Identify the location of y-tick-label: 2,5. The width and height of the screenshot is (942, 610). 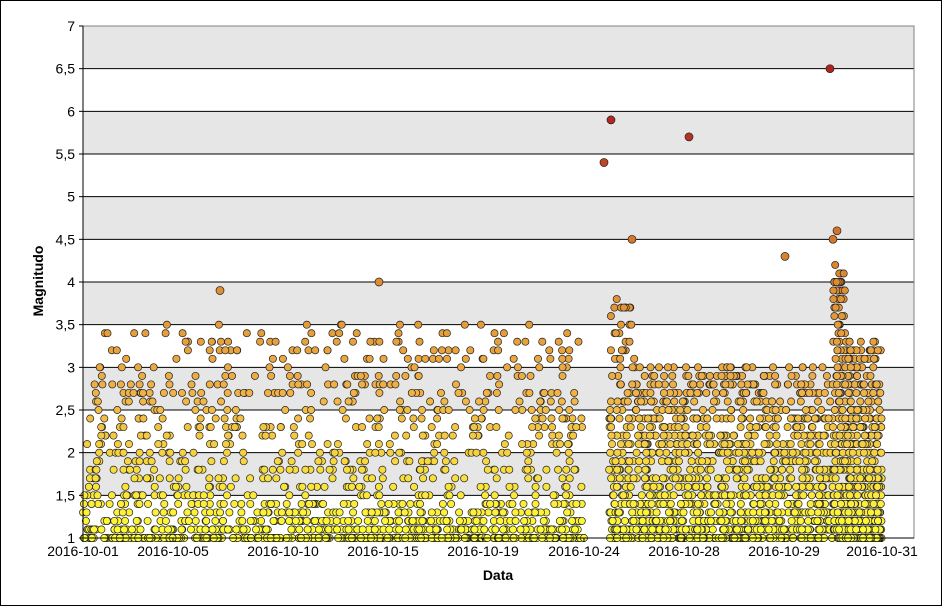
(66, 410).